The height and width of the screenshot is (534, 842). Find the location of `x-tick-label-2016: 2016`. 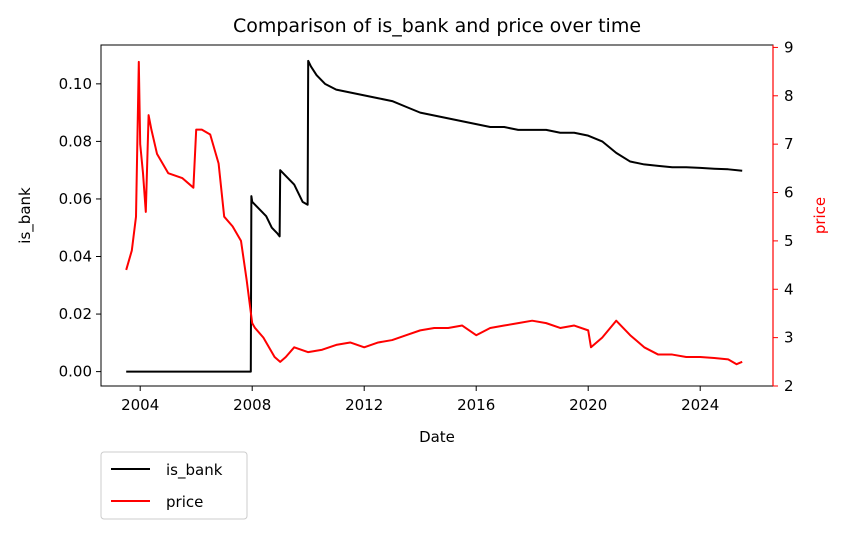

x-tick-label-2016: 2016 is located at coordinates (476, 405).